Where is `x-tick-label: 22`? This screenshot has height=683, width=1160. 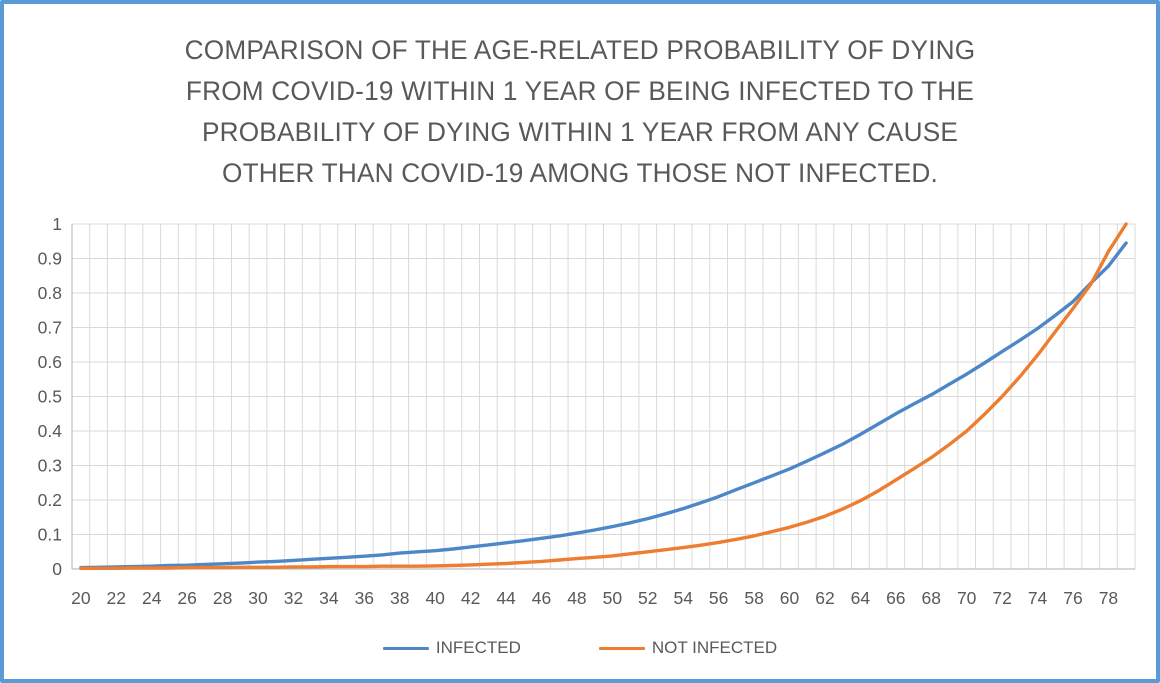
x-tick-label: 22 is located at coordinates (116, 598).